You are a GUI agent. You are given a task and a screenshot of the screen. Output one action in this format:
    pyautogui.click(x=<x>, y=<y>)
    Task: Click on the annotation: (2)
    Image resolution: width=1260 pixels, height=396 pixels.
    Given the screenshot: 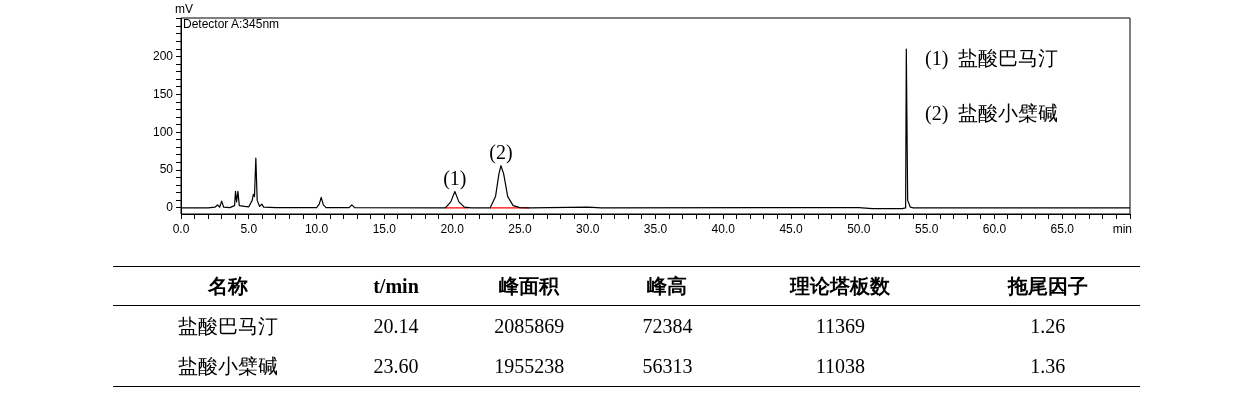 What is the action you would take?
    pyautogui.click(x=501, y=152)
    